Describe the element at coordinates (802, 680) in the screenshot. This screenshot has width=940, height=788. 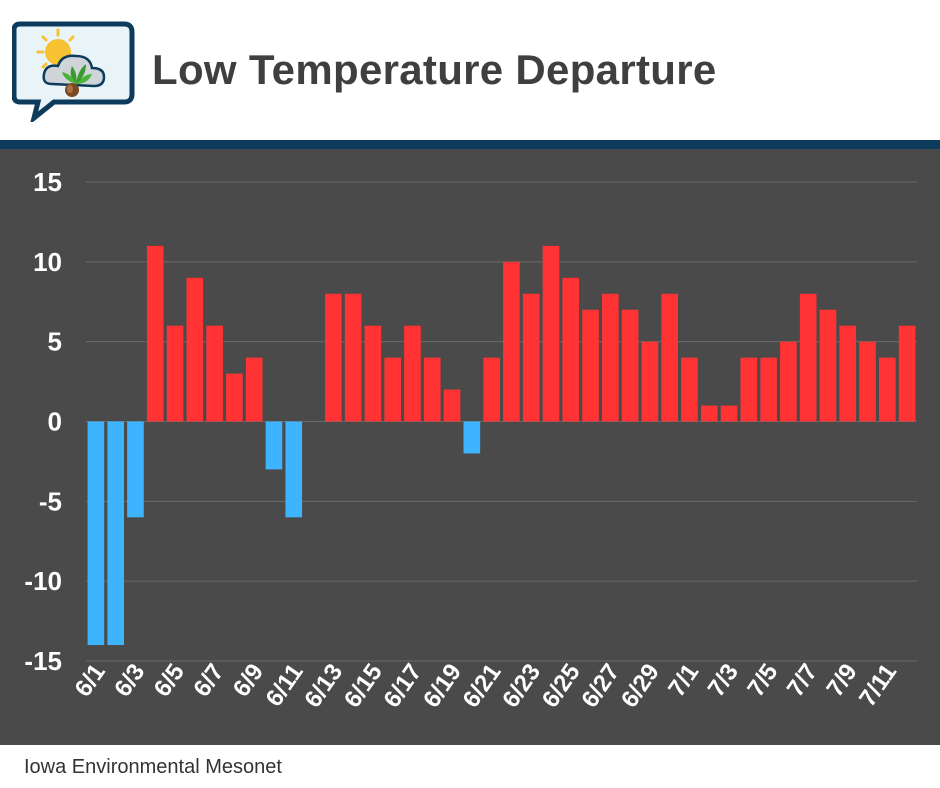
I see `x-tick-label: 7/7` at that location.